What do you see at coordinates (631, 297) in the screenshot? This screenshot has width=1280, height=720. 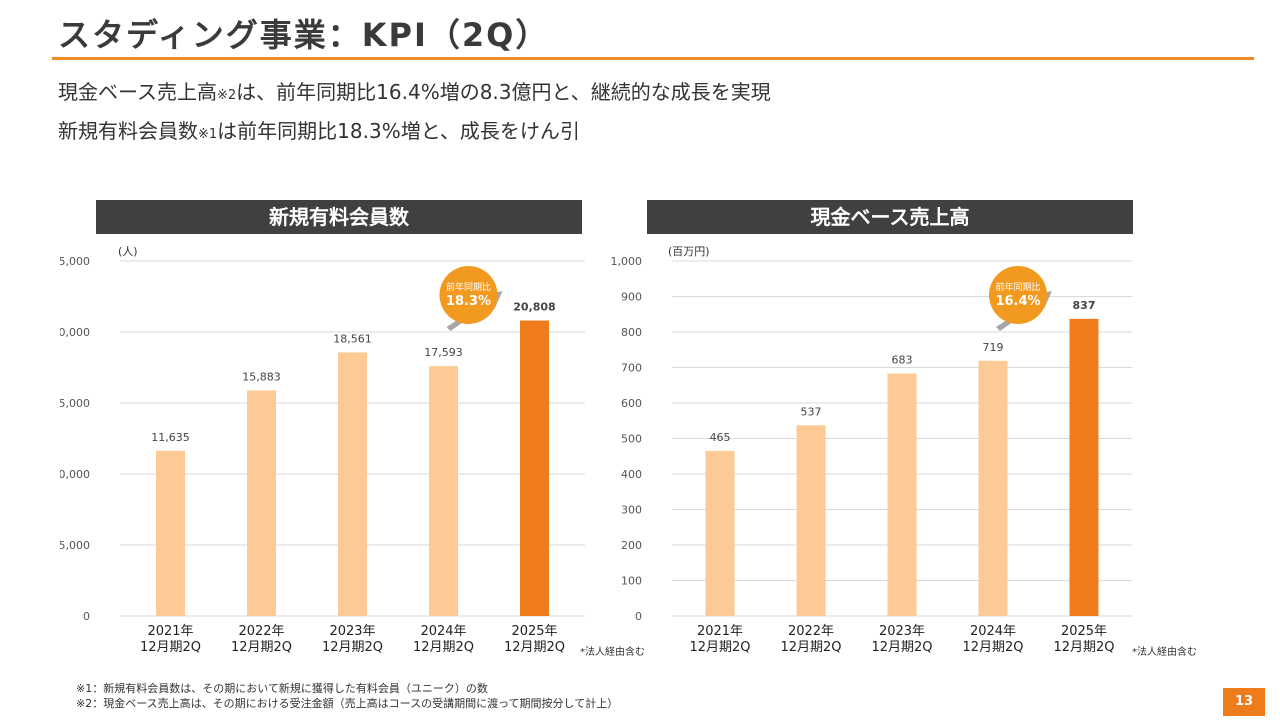 I see `y-tick-label: 900` at bounding box center [631, 297].